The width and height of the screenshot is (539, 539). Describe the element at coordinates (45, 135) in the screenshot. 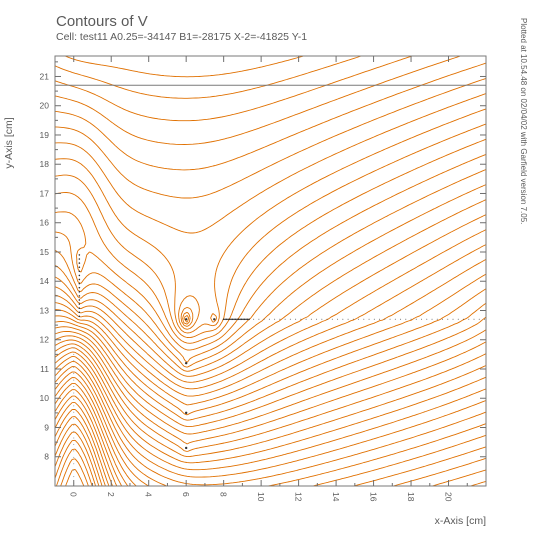

I see `y-tick-label: 19` at that location.